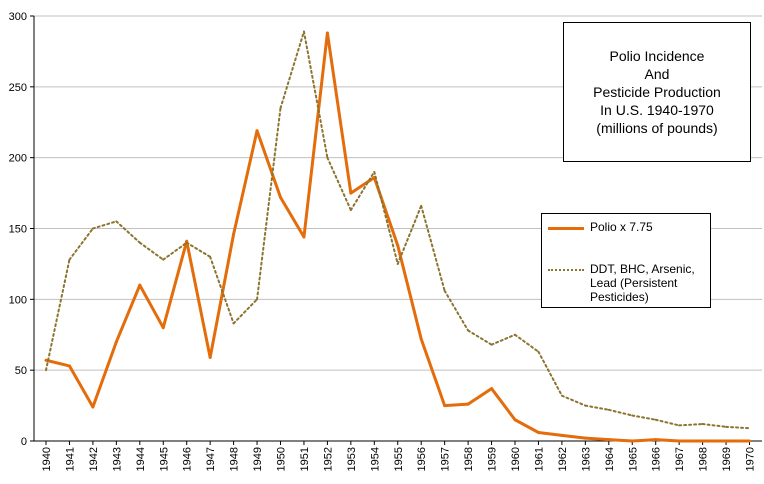 The width and height of the screenshot is (764, 484). Describe the element at coordinates (104, 374) in the screenshot. I see `series-polio-segment-1942` at that location.